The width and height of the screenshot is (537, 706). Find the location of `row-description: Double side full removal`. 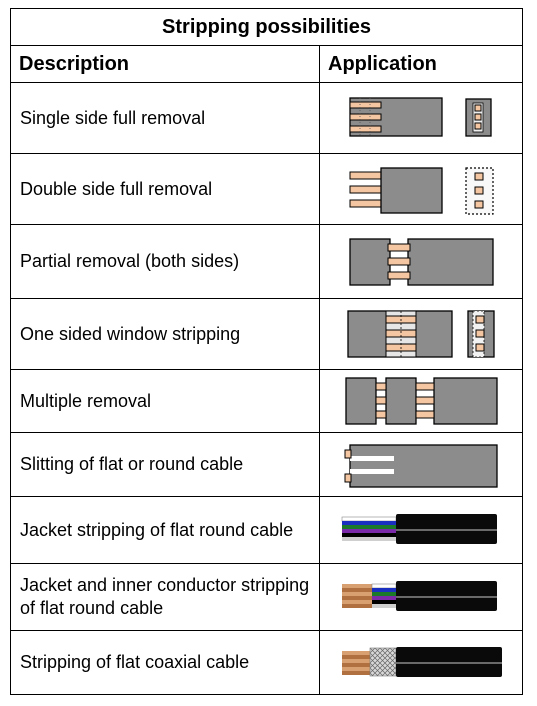

row-description: Double side full removal is located at coordinates (165, 189).